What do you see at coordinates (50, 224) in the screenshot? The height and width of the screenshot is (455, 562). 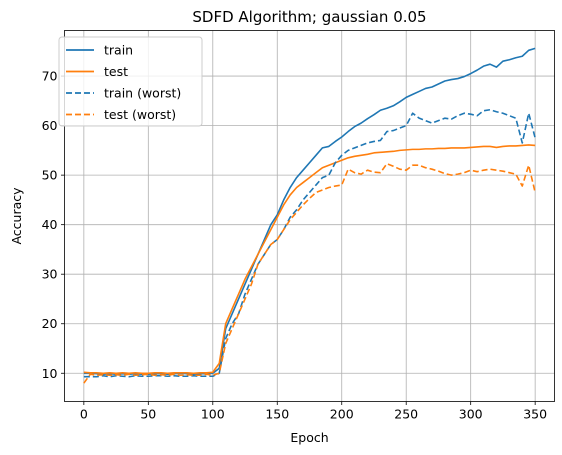 I see `y-tick-label: 40` at bounding box center [50, 224].